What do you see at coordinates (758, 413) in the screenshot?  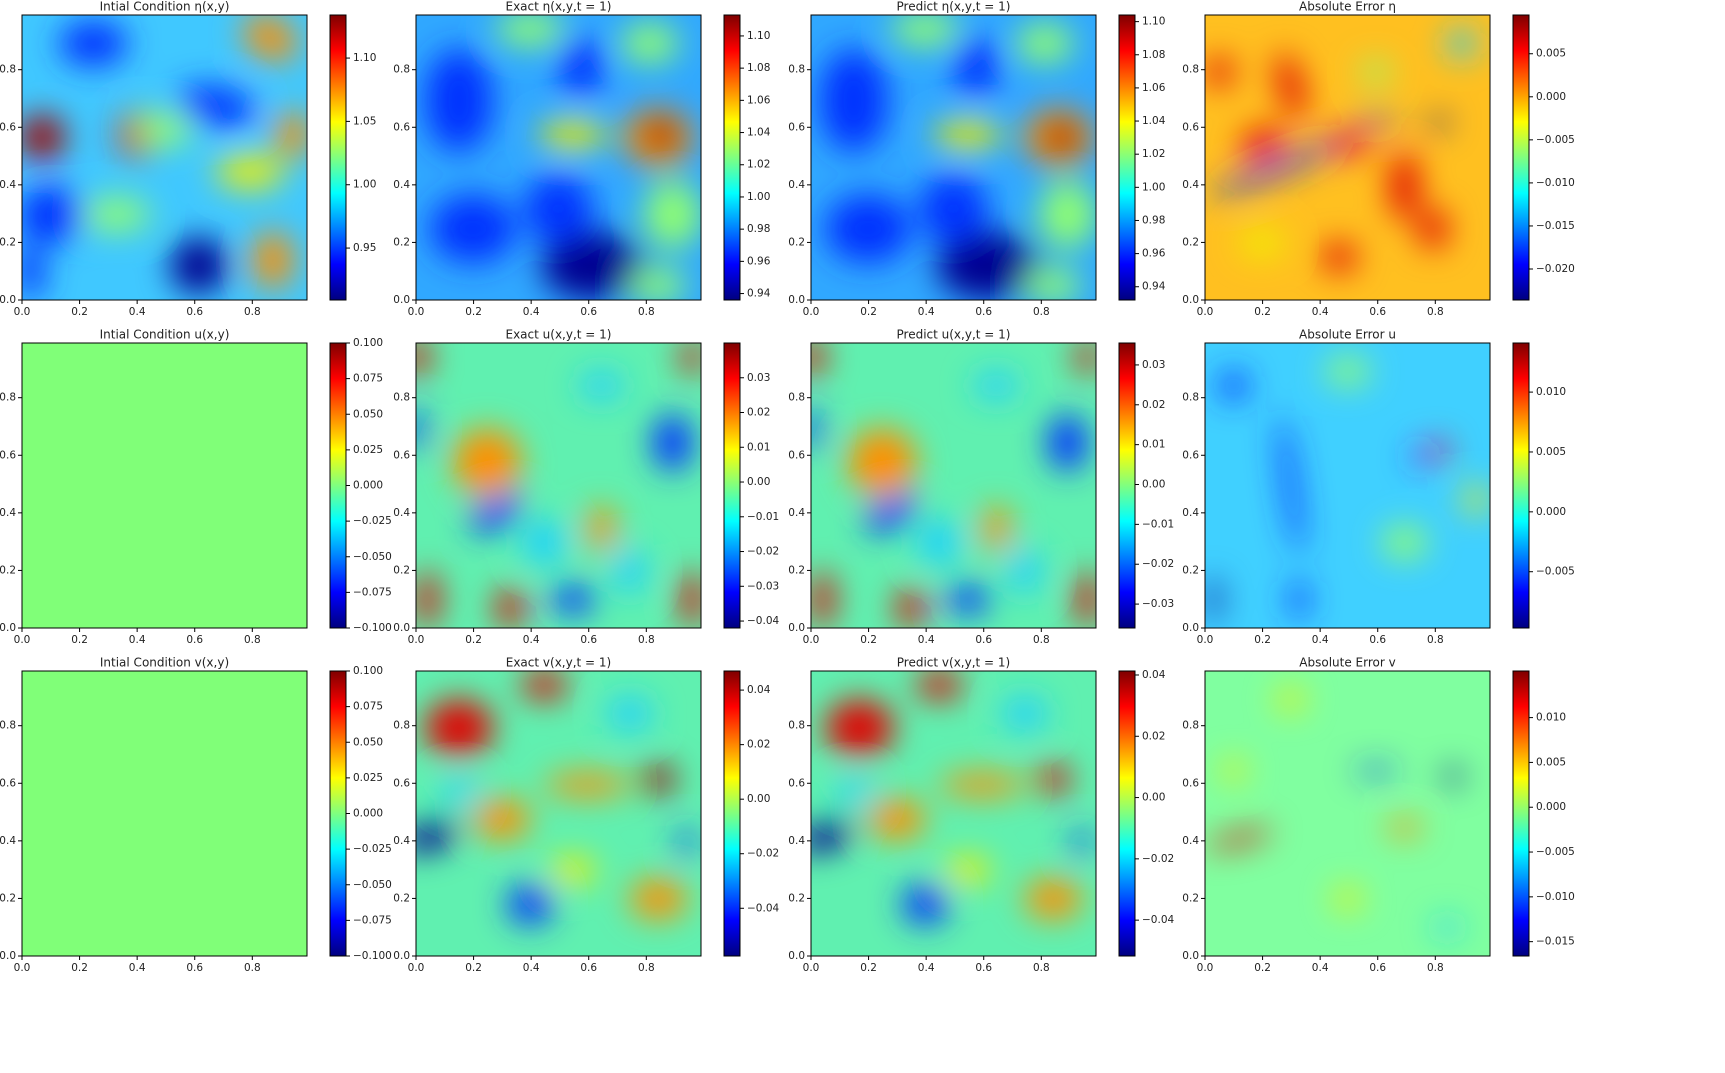 I see `colorbar-tick-label: 0.02` at bounding box center [758, 413].